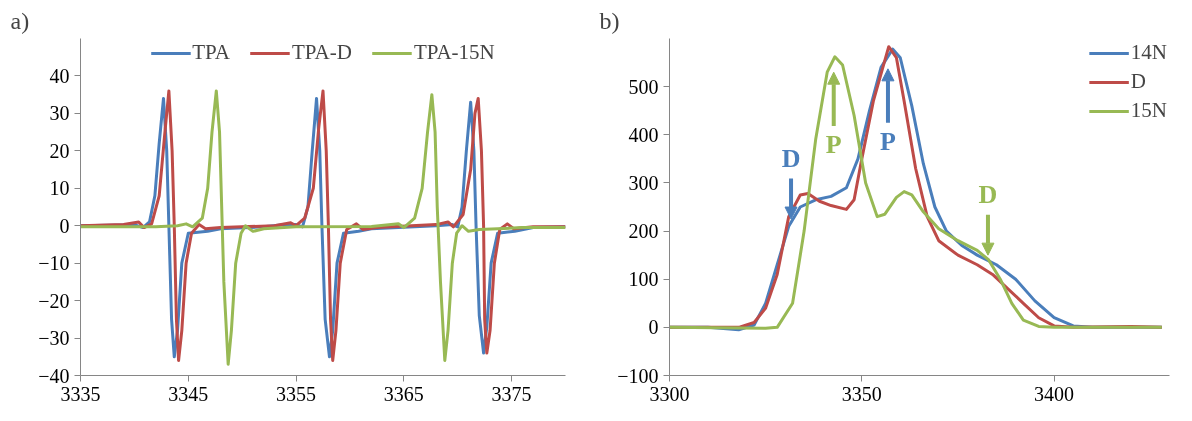  Describe the element at coordinates (54, 300) in the screenshot. I see `y-tick-label: −20` at that location.